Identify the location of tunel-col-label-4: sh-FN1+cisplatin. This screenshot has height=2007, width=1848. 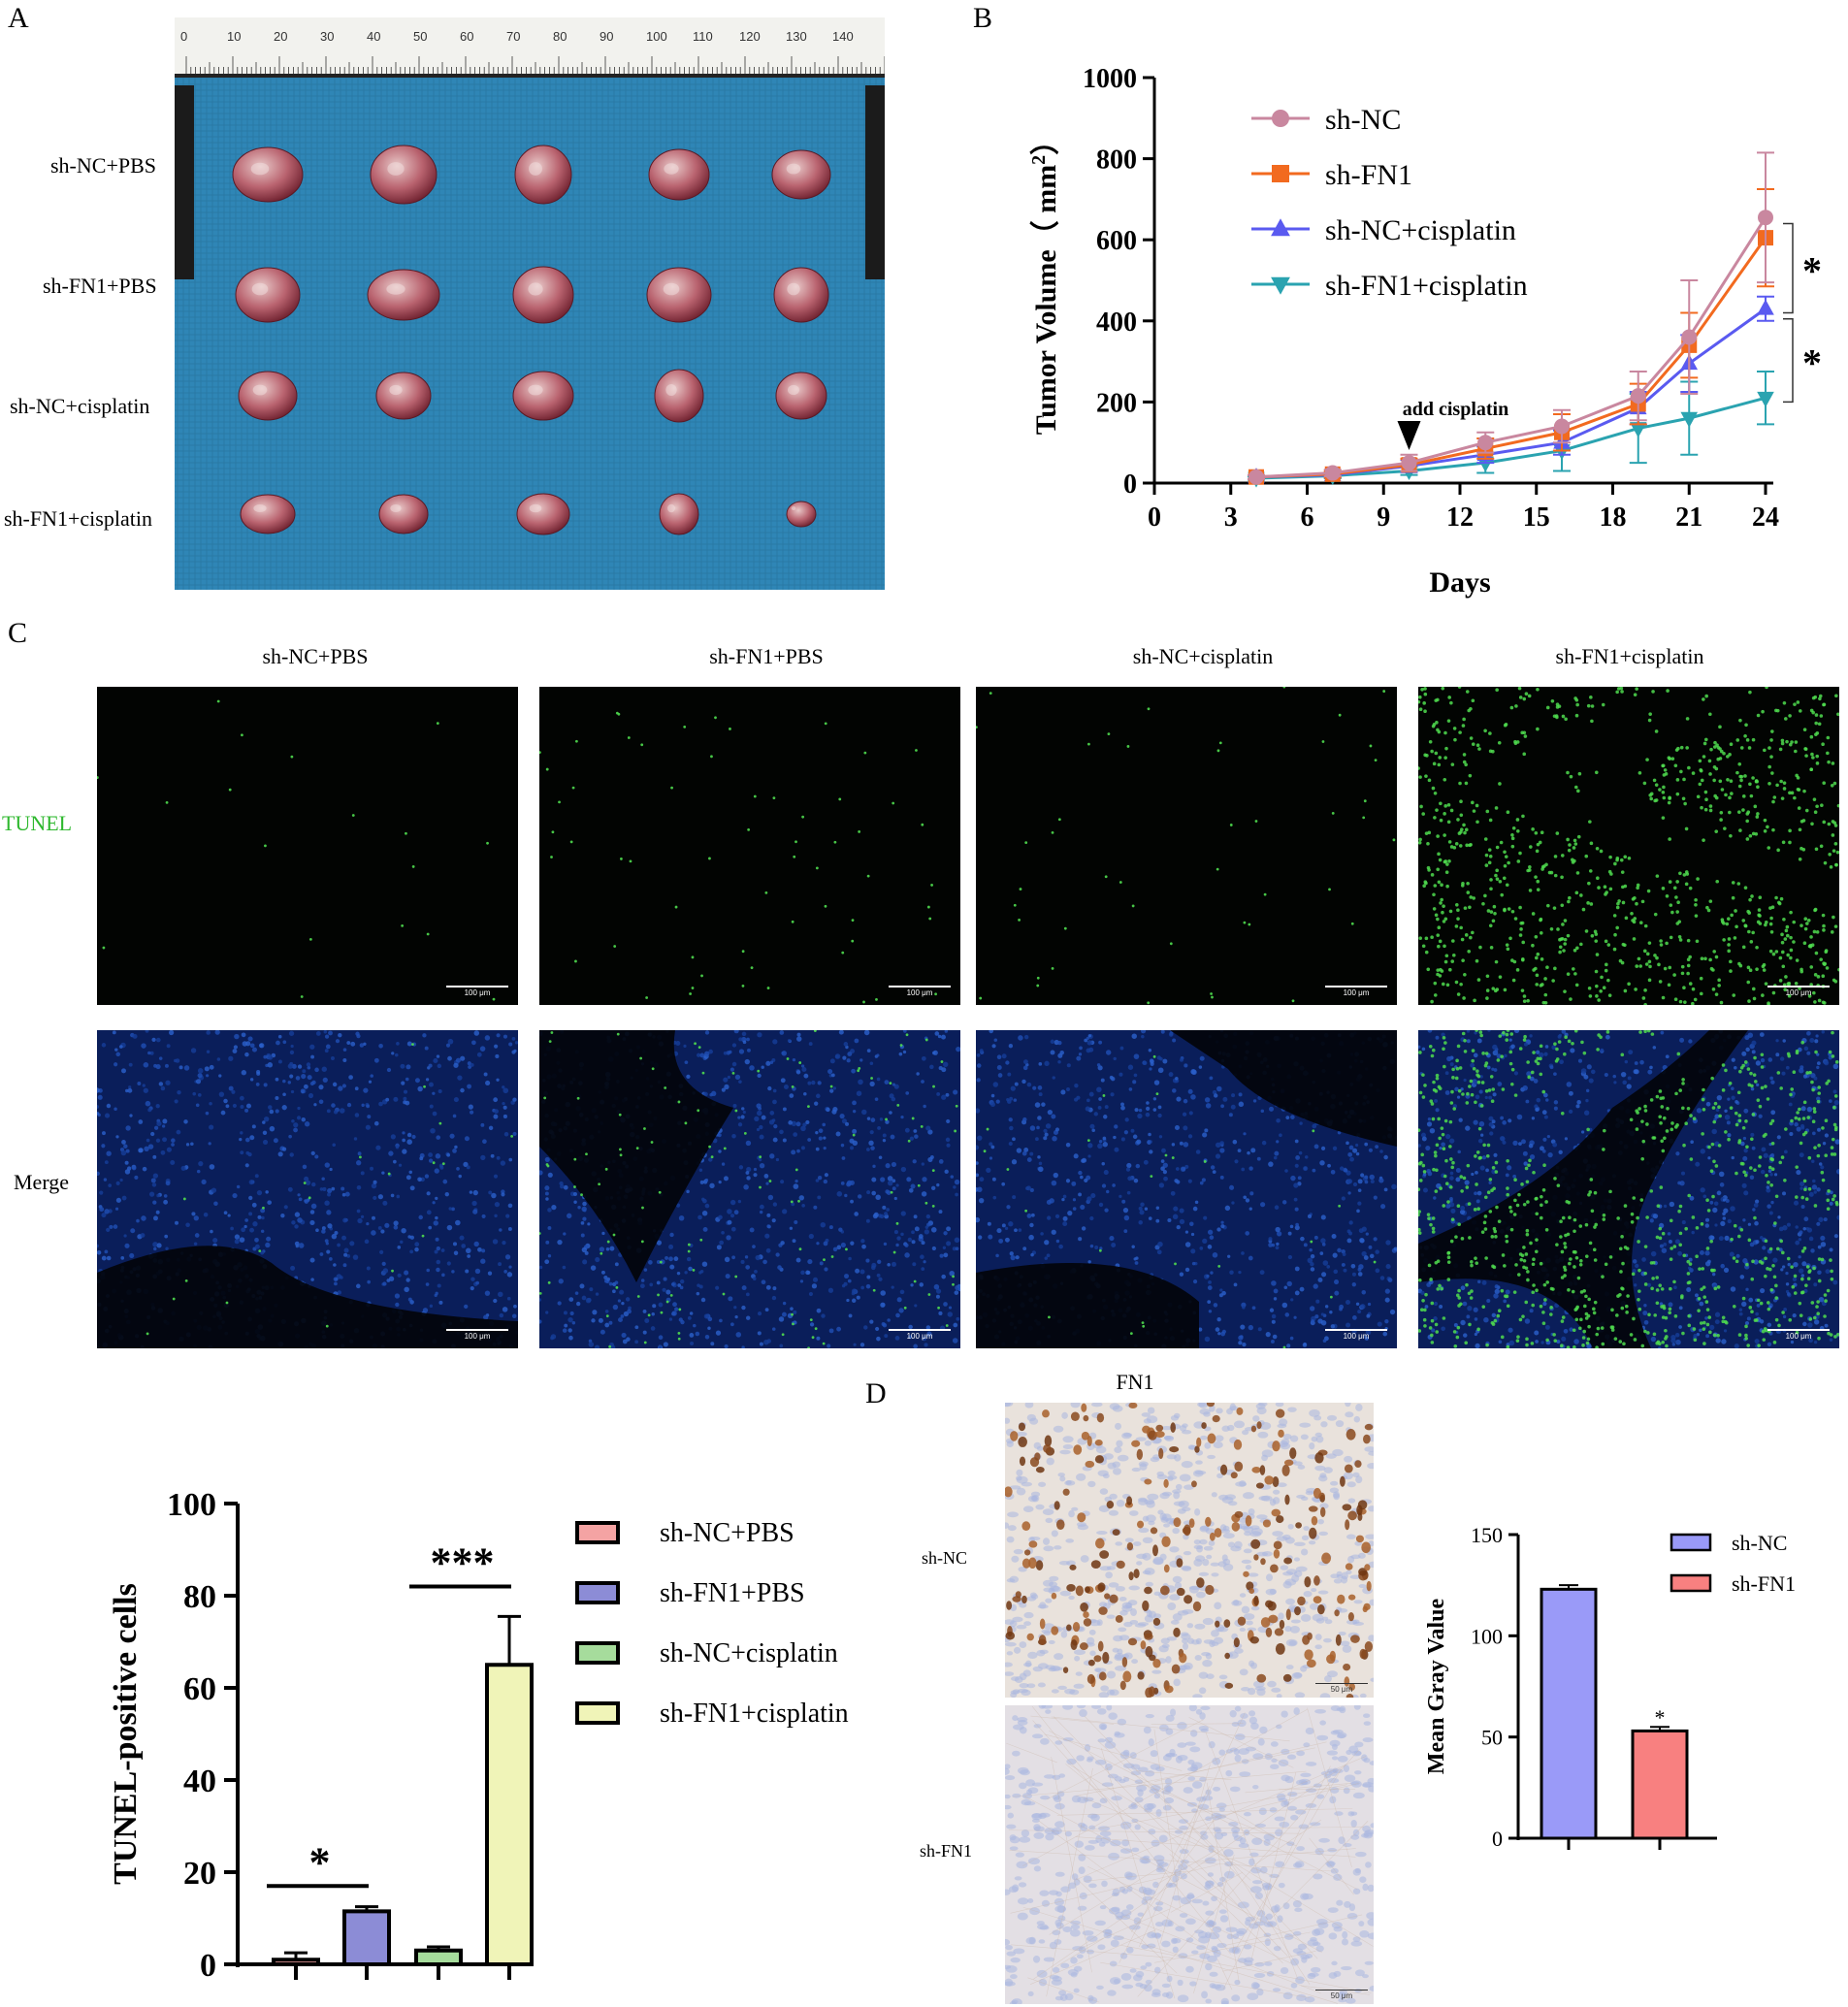
(1630, 656).